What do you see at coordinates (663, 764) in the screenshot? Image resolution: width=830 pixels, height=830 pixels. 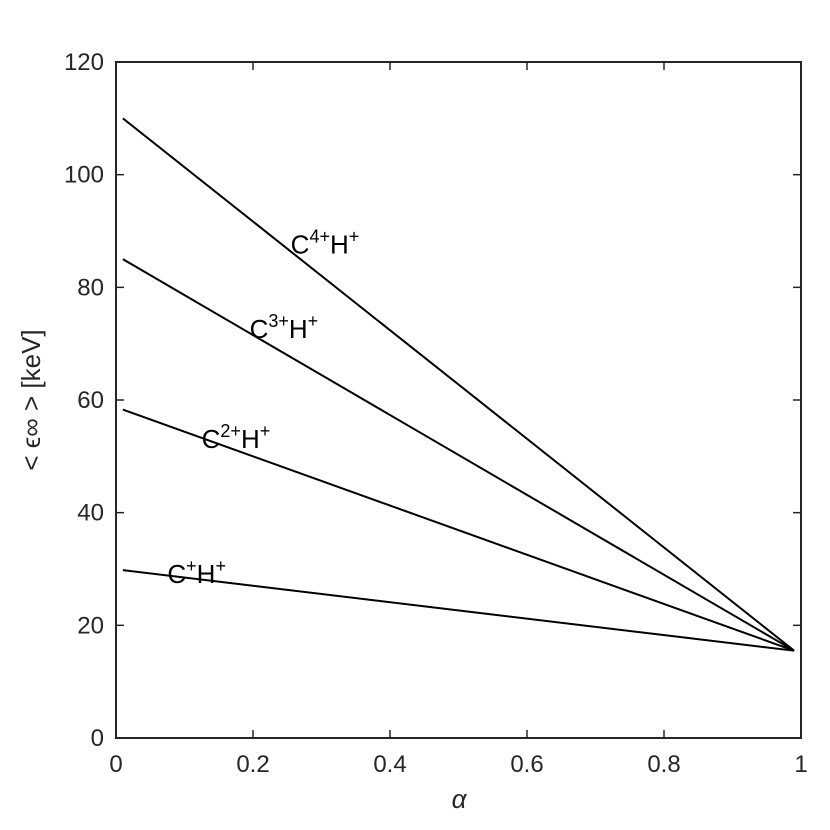 I see `x-tick-label: 0.8` at bounding box center [663, 764].